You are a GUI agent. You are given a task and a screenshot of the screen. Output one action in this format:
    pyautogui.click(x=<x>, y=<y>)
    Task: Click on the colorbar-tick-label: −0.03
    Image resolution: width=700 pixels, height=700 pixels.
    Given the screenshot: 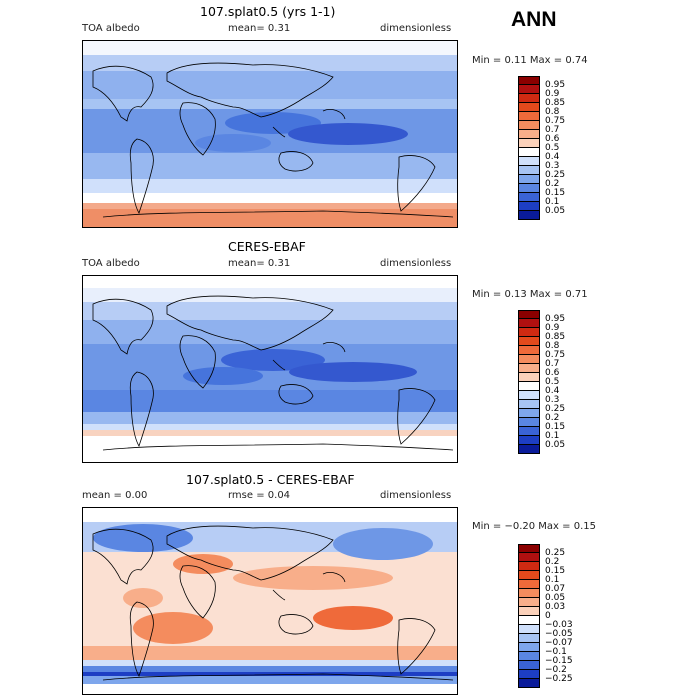 What is the action you would take?
    pyautogui.click(x=559, y=625)
    